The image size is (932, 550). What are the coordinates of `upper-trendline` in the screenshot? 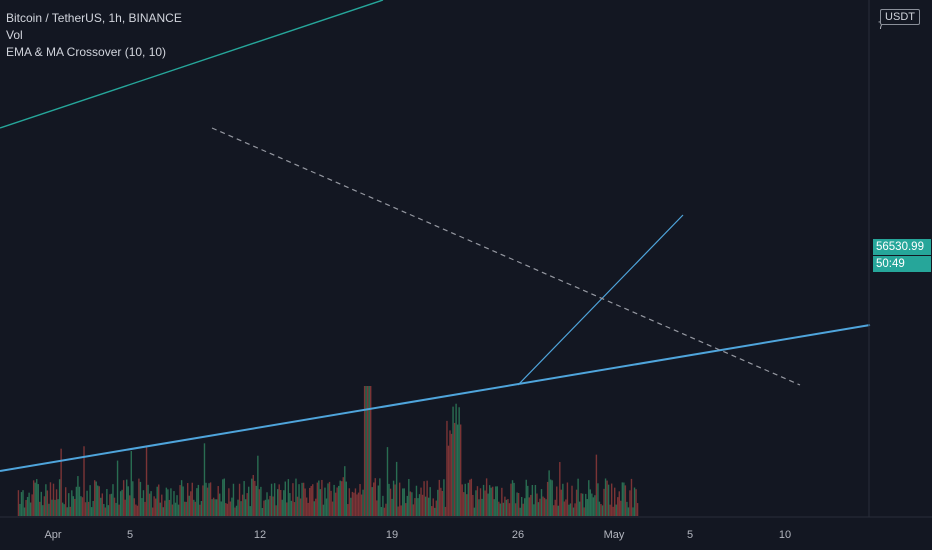 It's located at (192, 64).